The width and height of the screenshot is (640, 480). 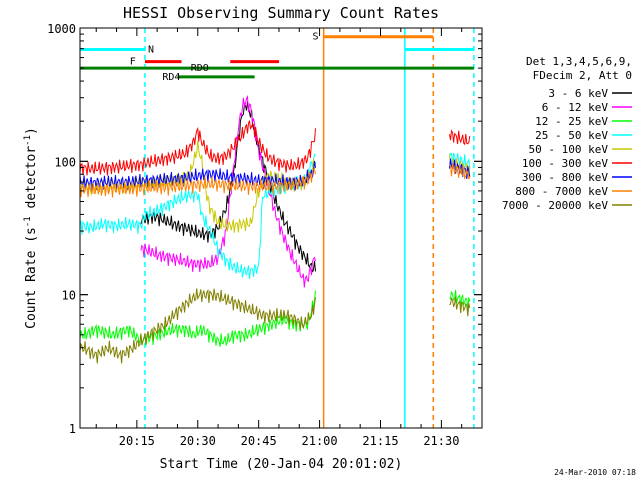 What do you see at coordinates (571, 121) in the screenshot?
I see `legend-label-2: 12 - 25 keV` at bounding box center [571, 121].